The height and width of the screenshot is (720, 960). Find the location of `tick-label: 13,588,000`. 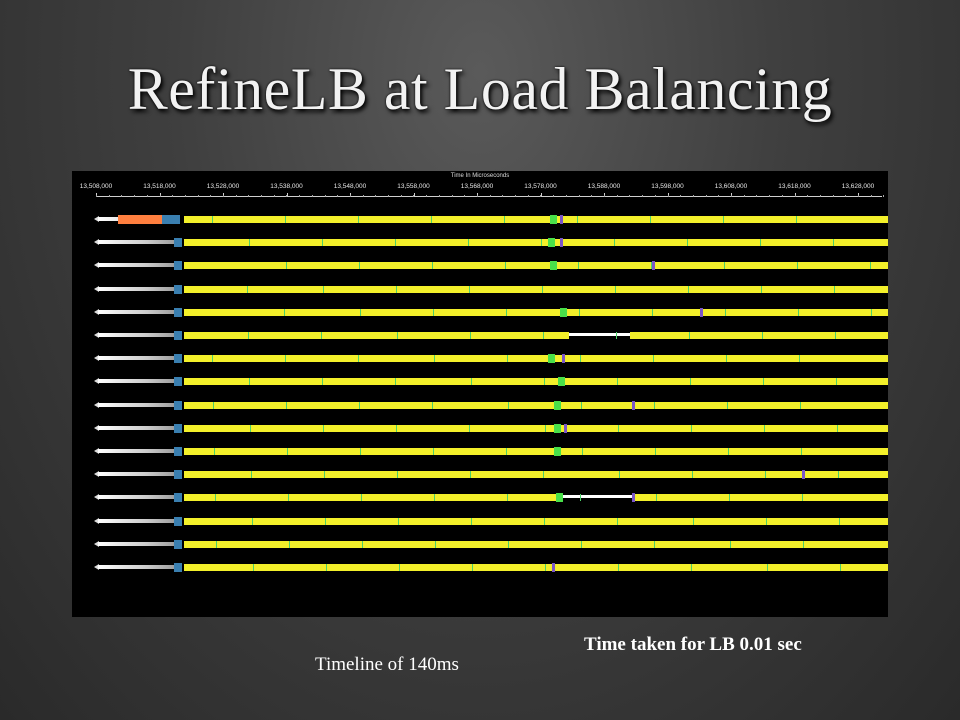

tick-label: 13,588,000 is located at coordinates (604, 186).